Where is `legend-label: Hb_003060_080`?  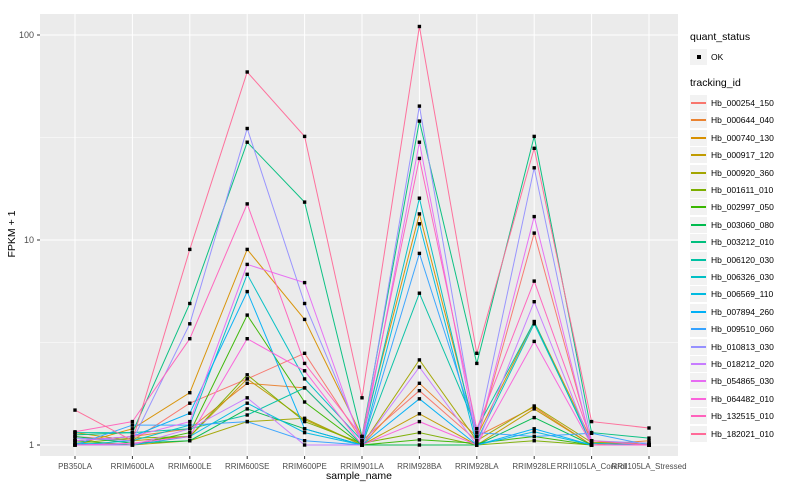
legend-label: Hb_003060_080 is located at coordinates (742, 224).